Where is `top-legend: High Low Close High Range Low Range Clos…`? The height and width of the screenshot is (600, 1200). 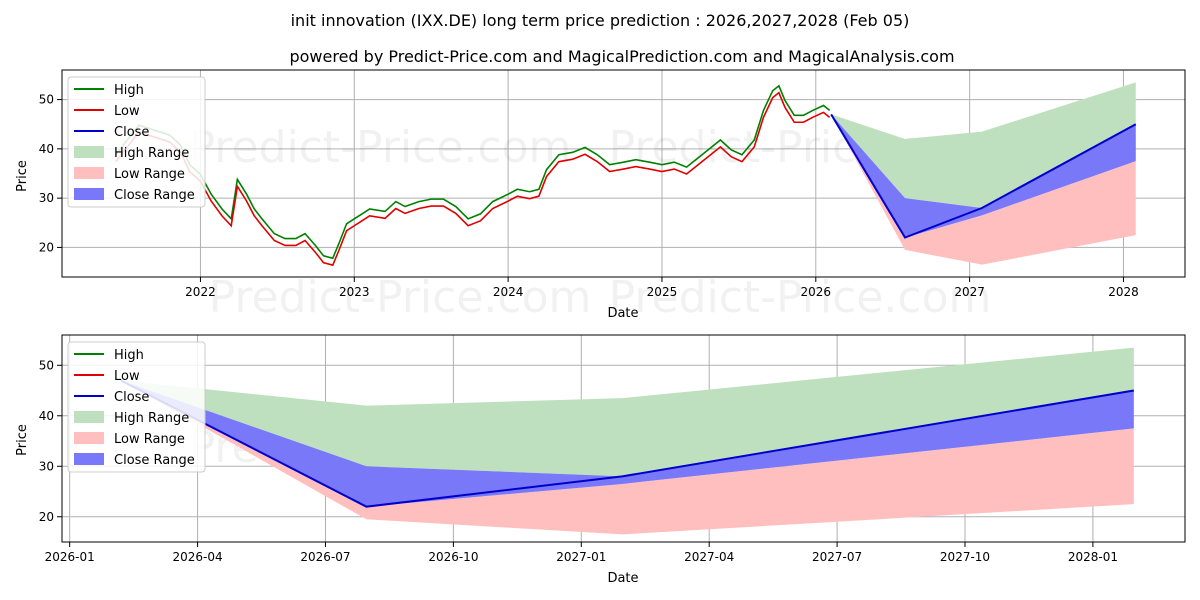 top-legend: High Low Close High Range Low Range Clos… is located at coordinates (136, 142).